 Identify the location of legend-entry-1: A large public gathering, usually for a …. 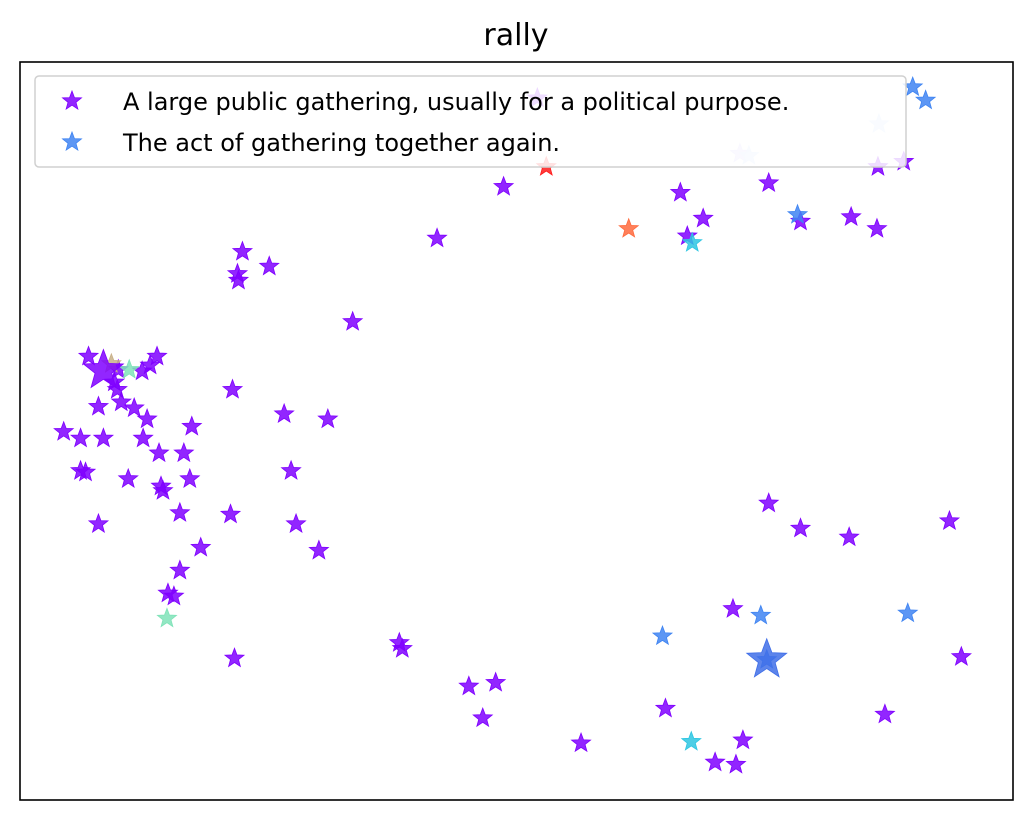
(425, 102).